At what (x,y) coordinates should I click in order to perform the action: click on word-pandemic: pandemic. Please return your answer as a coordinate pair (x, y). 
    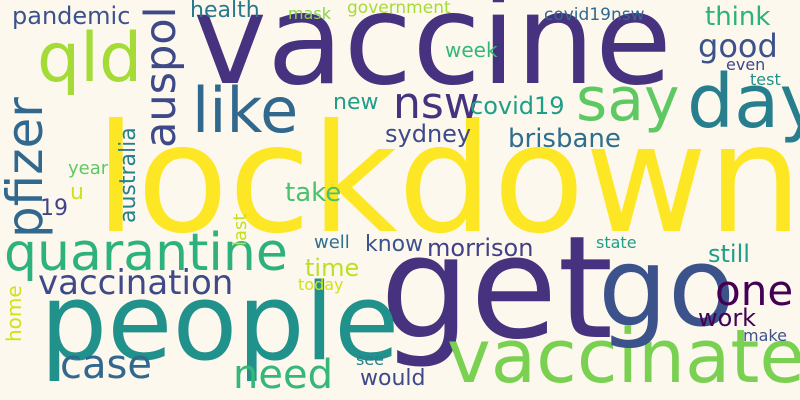
    Looking at the image, I should click on (71, 16).